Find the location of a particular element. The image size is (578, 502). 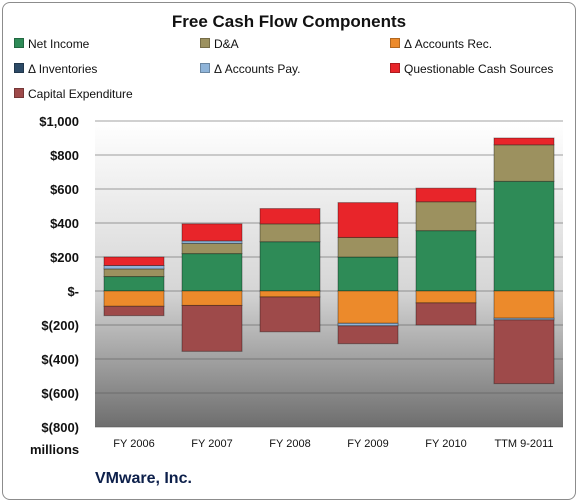

legend-item-net-income: Net Income is located at coordinates (51, 44).